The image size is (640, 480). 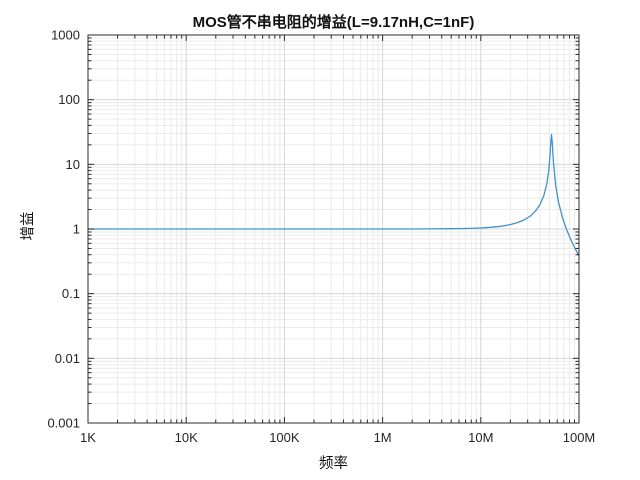 I want to click on y-axis-label: 增益, so click(x=28, y=226).